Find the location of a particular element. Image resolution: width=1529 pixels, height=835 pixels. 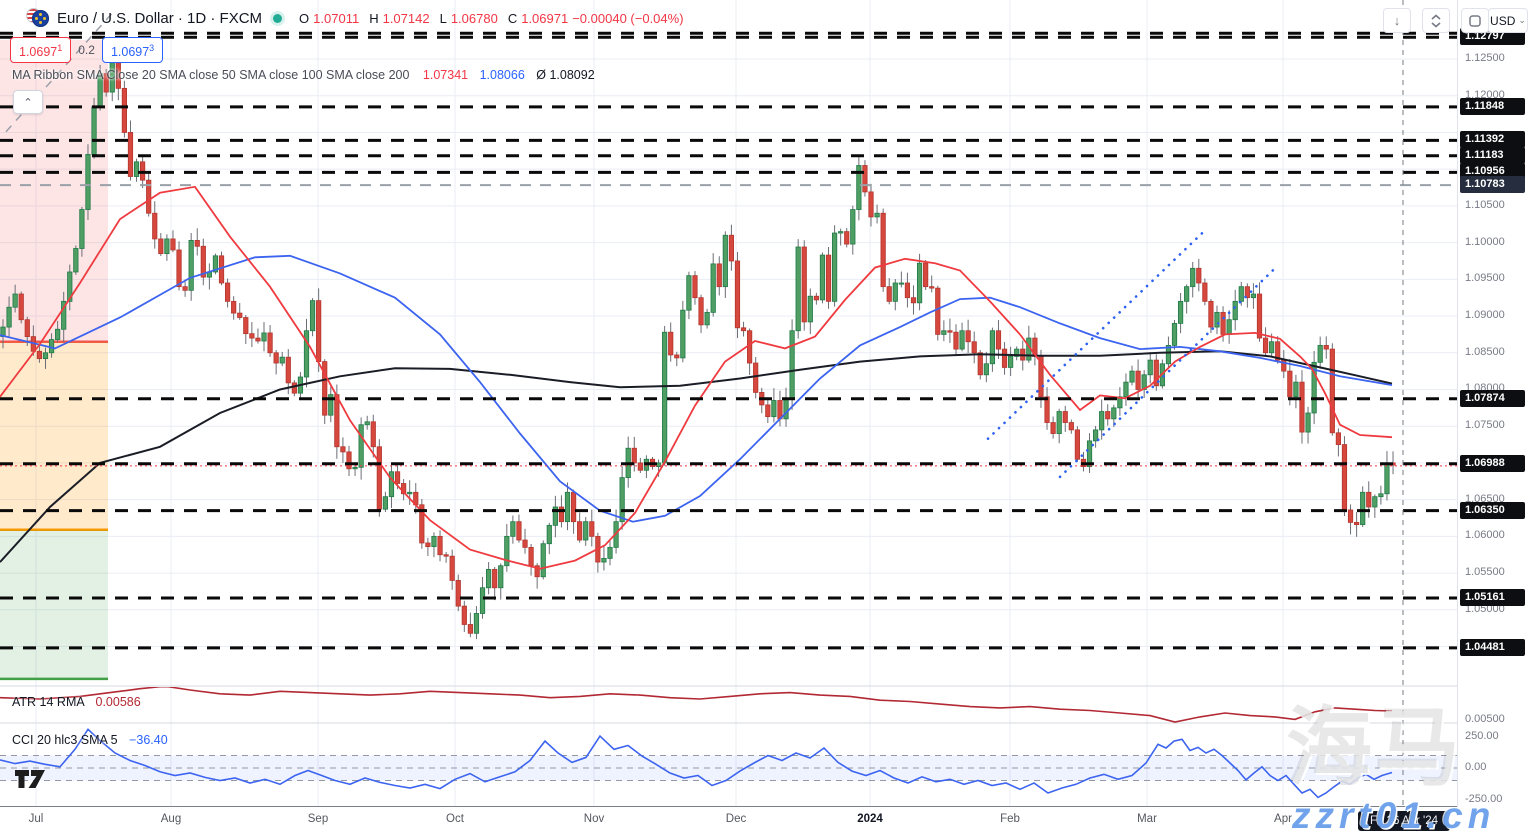

close-label: C is located at coordinates (512, 18).